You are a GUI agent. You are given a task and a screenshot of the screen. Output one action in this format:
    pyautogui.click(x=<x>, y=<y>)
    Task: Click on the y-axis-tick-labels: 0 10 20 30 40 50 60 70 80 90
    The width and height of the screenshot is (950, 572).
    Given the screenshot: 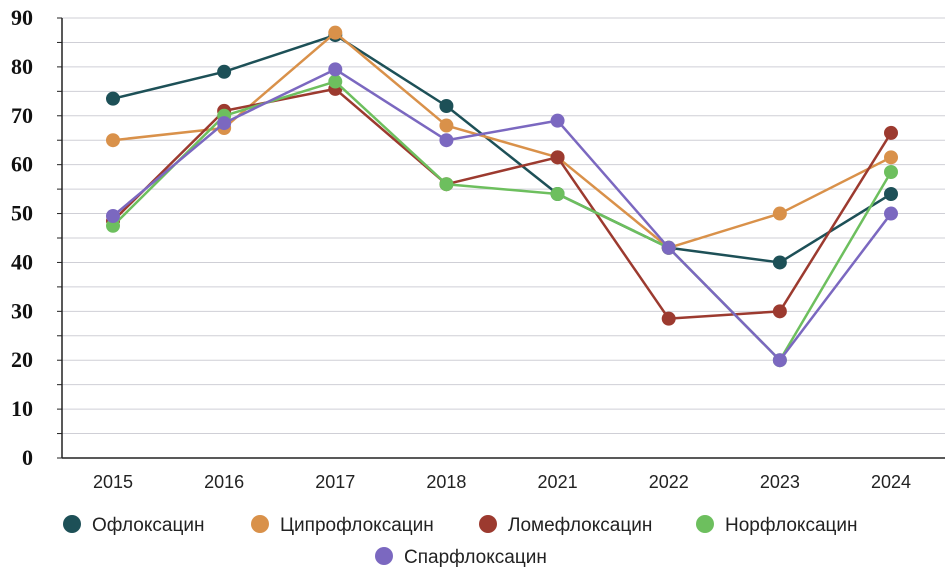 What is the action you would take?
    pyautogui.click(x=22, y=237)
    